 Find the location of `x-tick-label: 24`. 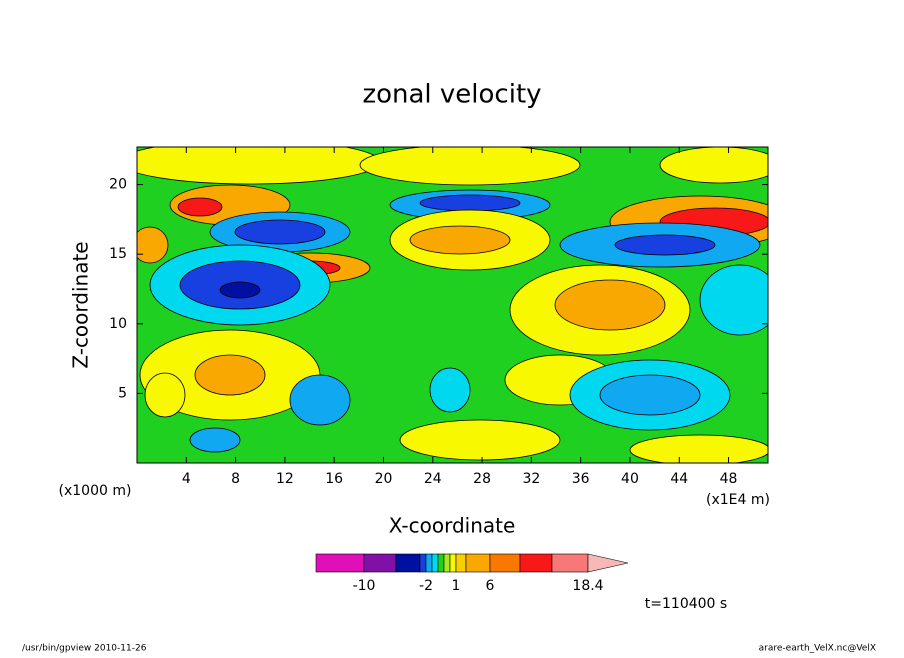

x-tick-label: 24 is located at coordinates (433, 479).